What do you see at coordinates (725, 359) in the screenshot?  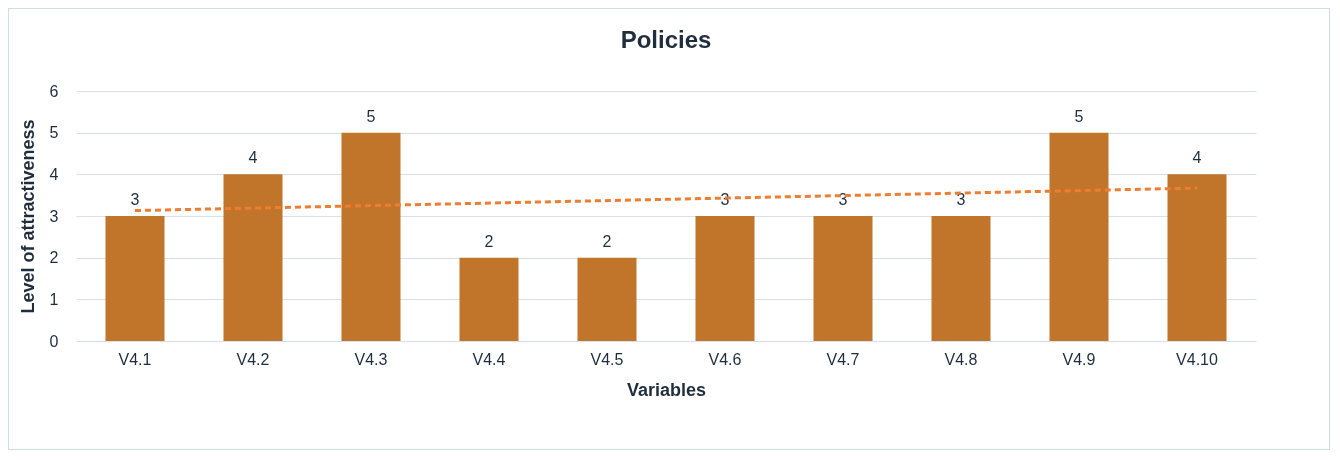 I see `x-tick-label: V4.6` at bounding box center [725, 359].